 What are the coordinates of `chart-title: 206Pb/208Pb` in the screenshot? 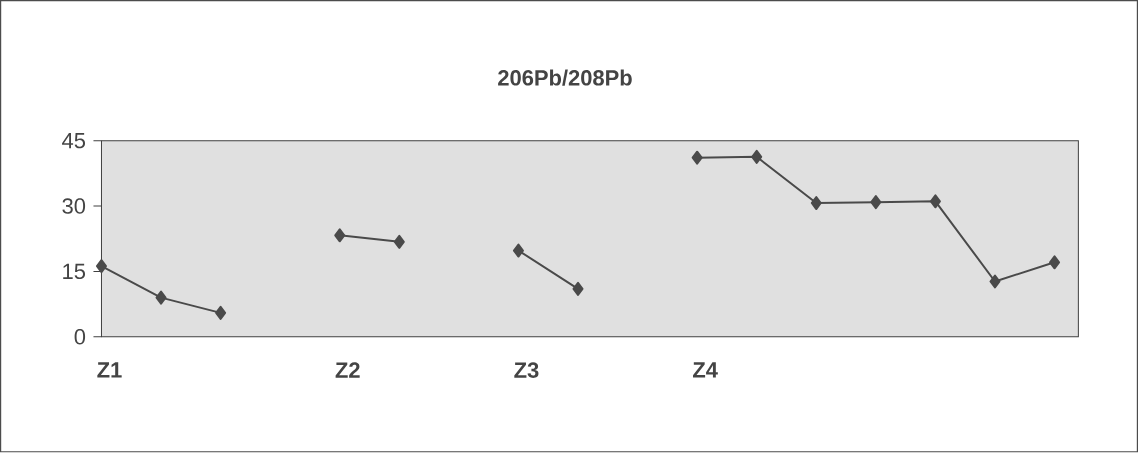 It's located at (565, 78).